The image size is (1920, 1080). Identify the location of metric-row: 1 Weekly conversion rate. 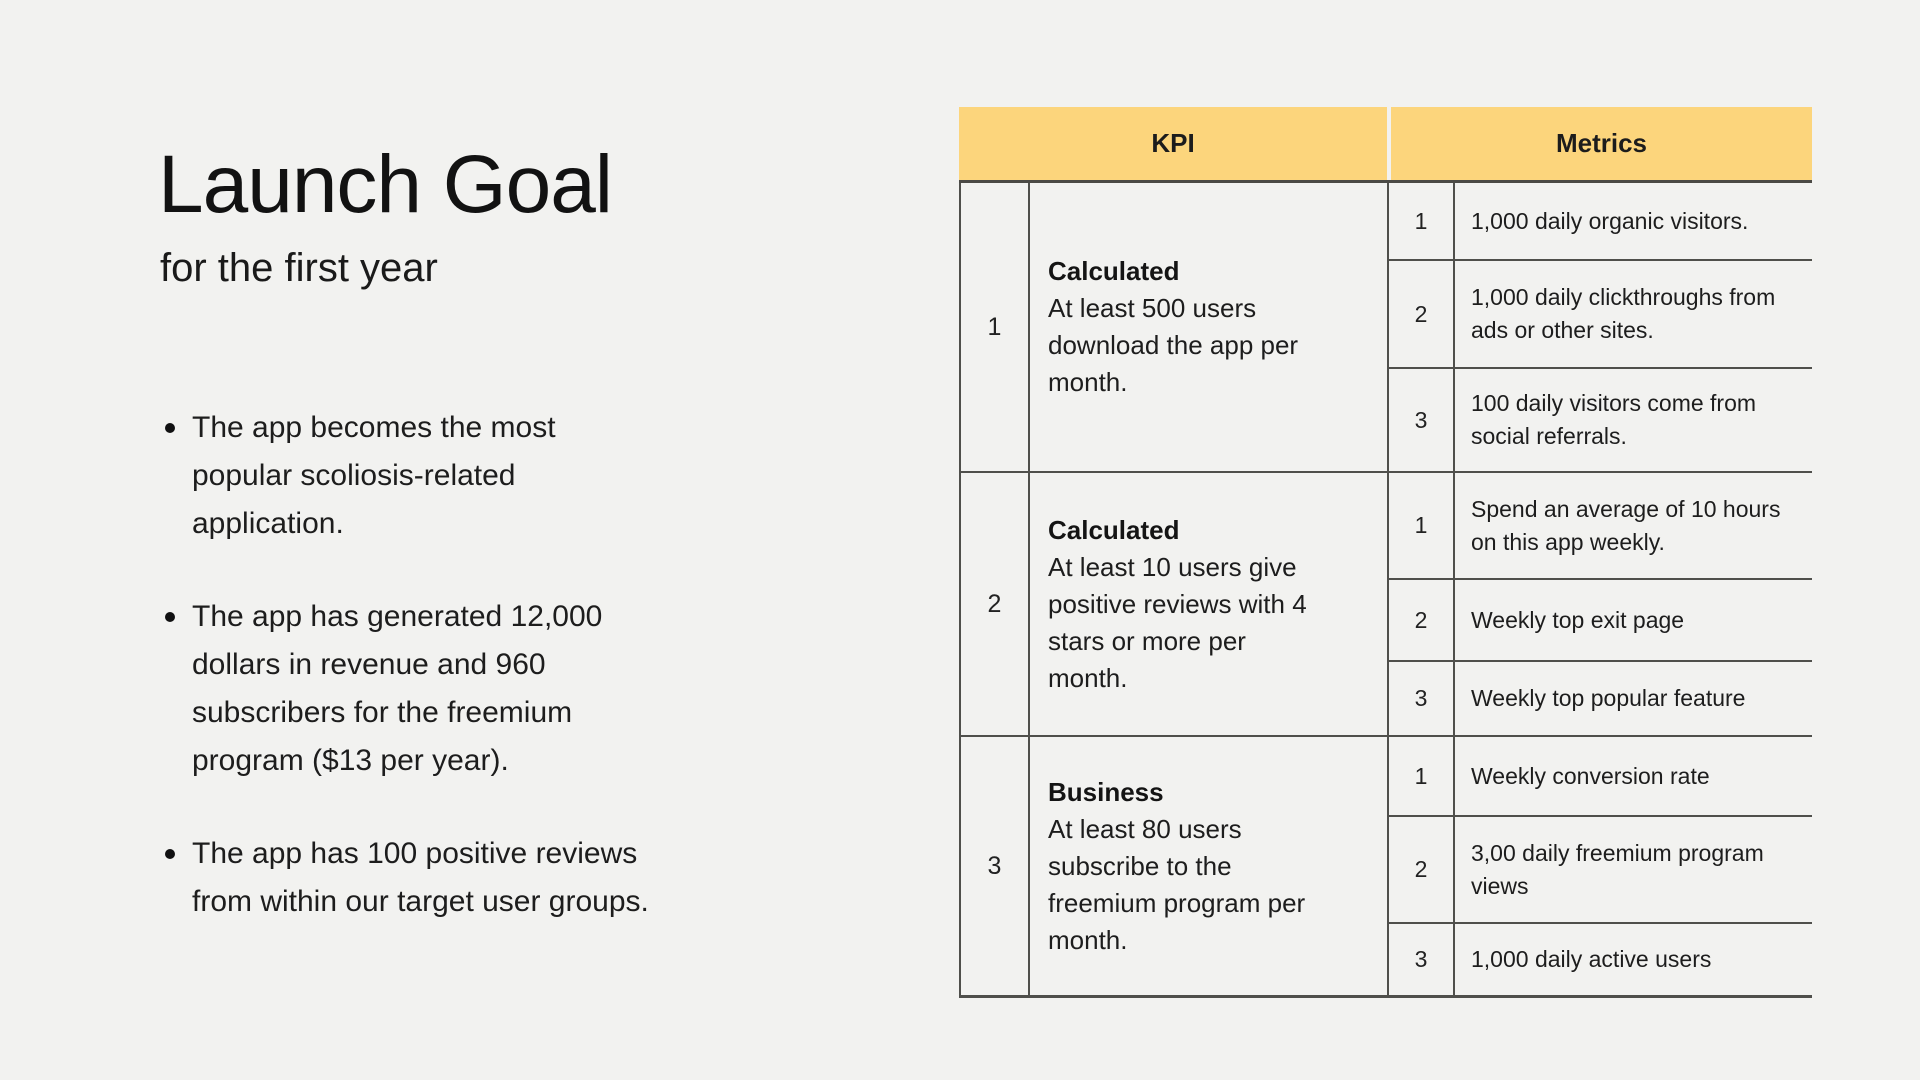
(1600, 776).